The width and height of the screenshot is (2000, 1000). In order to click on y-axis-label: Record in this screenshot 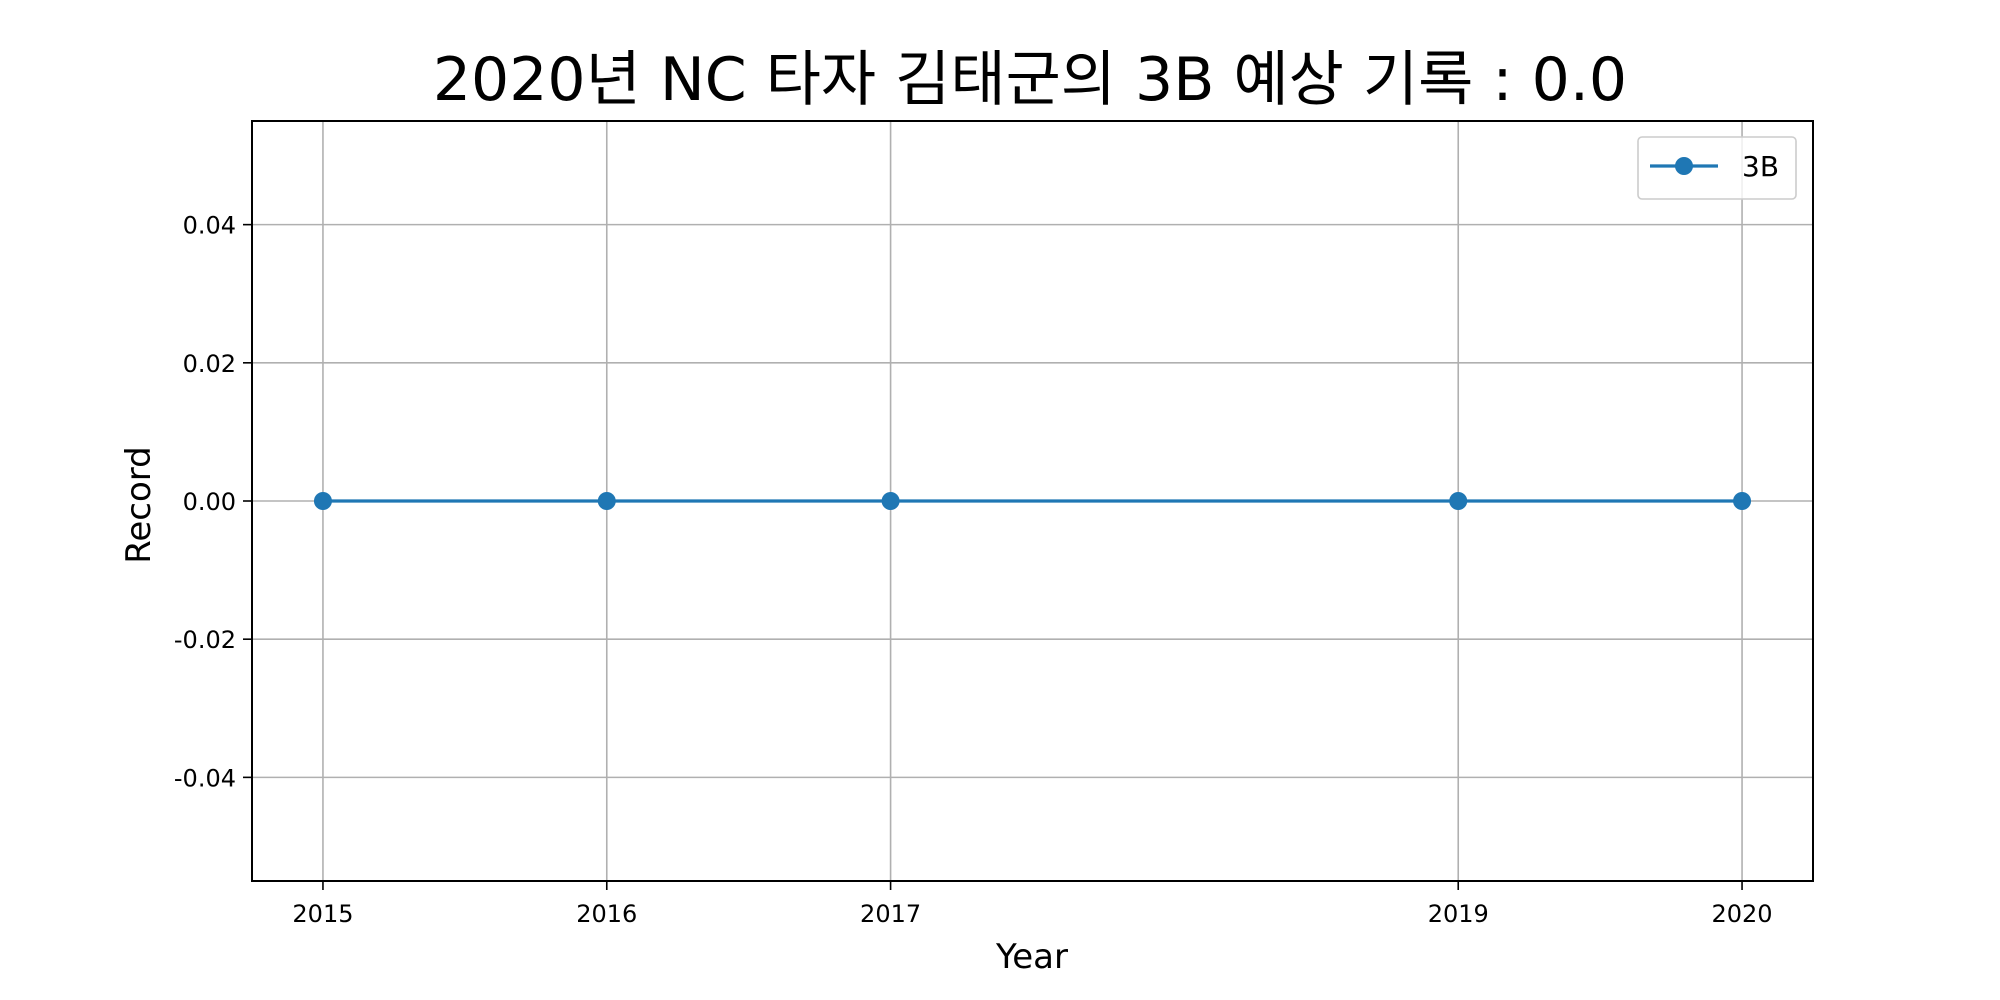, I will do `click(139, 504)`.